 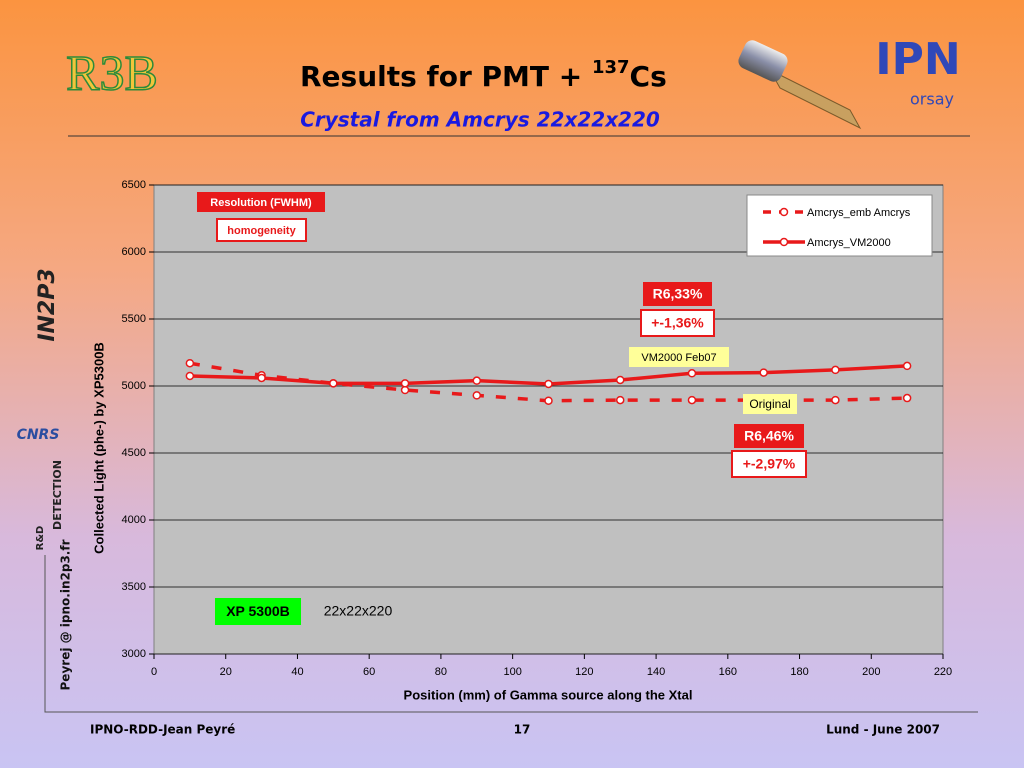 I want to click on annotation: R6,46%, so click(x=769, y=436).